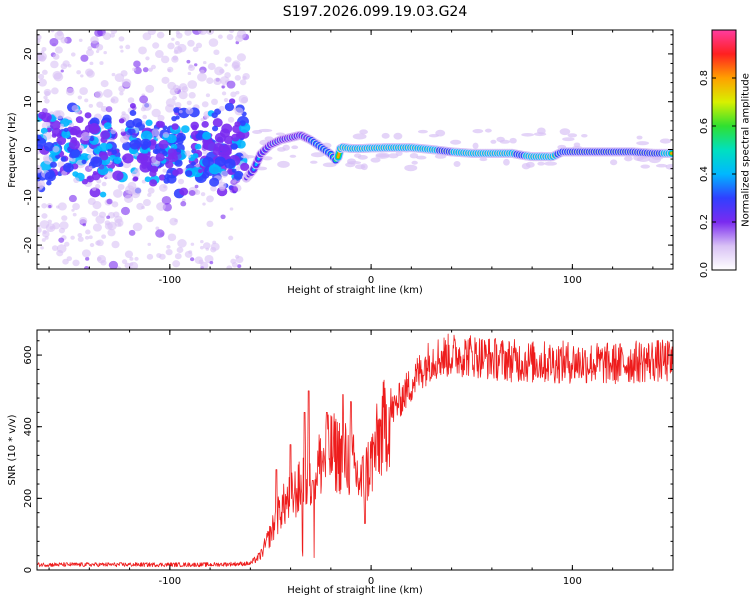 Image resolution: width=750 pixels, height=600 pixels. Describe the element at coordinates (704, 222) in the screenshot. I see `colorbar-tick-label: 0.2` at that location.